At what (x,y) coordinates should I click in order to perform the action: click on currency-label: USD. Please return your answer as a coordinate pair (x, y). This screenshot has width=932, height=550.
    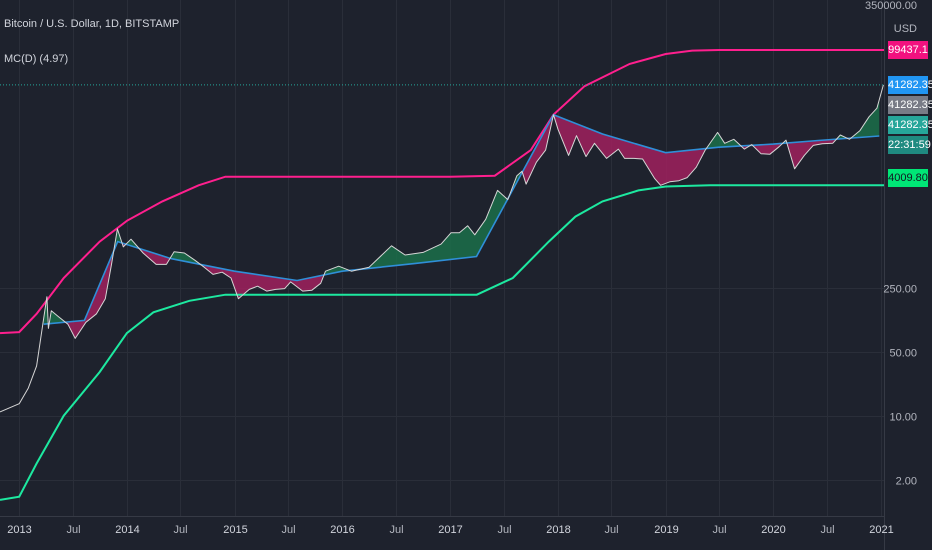
    Looking at the image, I should click on (905, 29).